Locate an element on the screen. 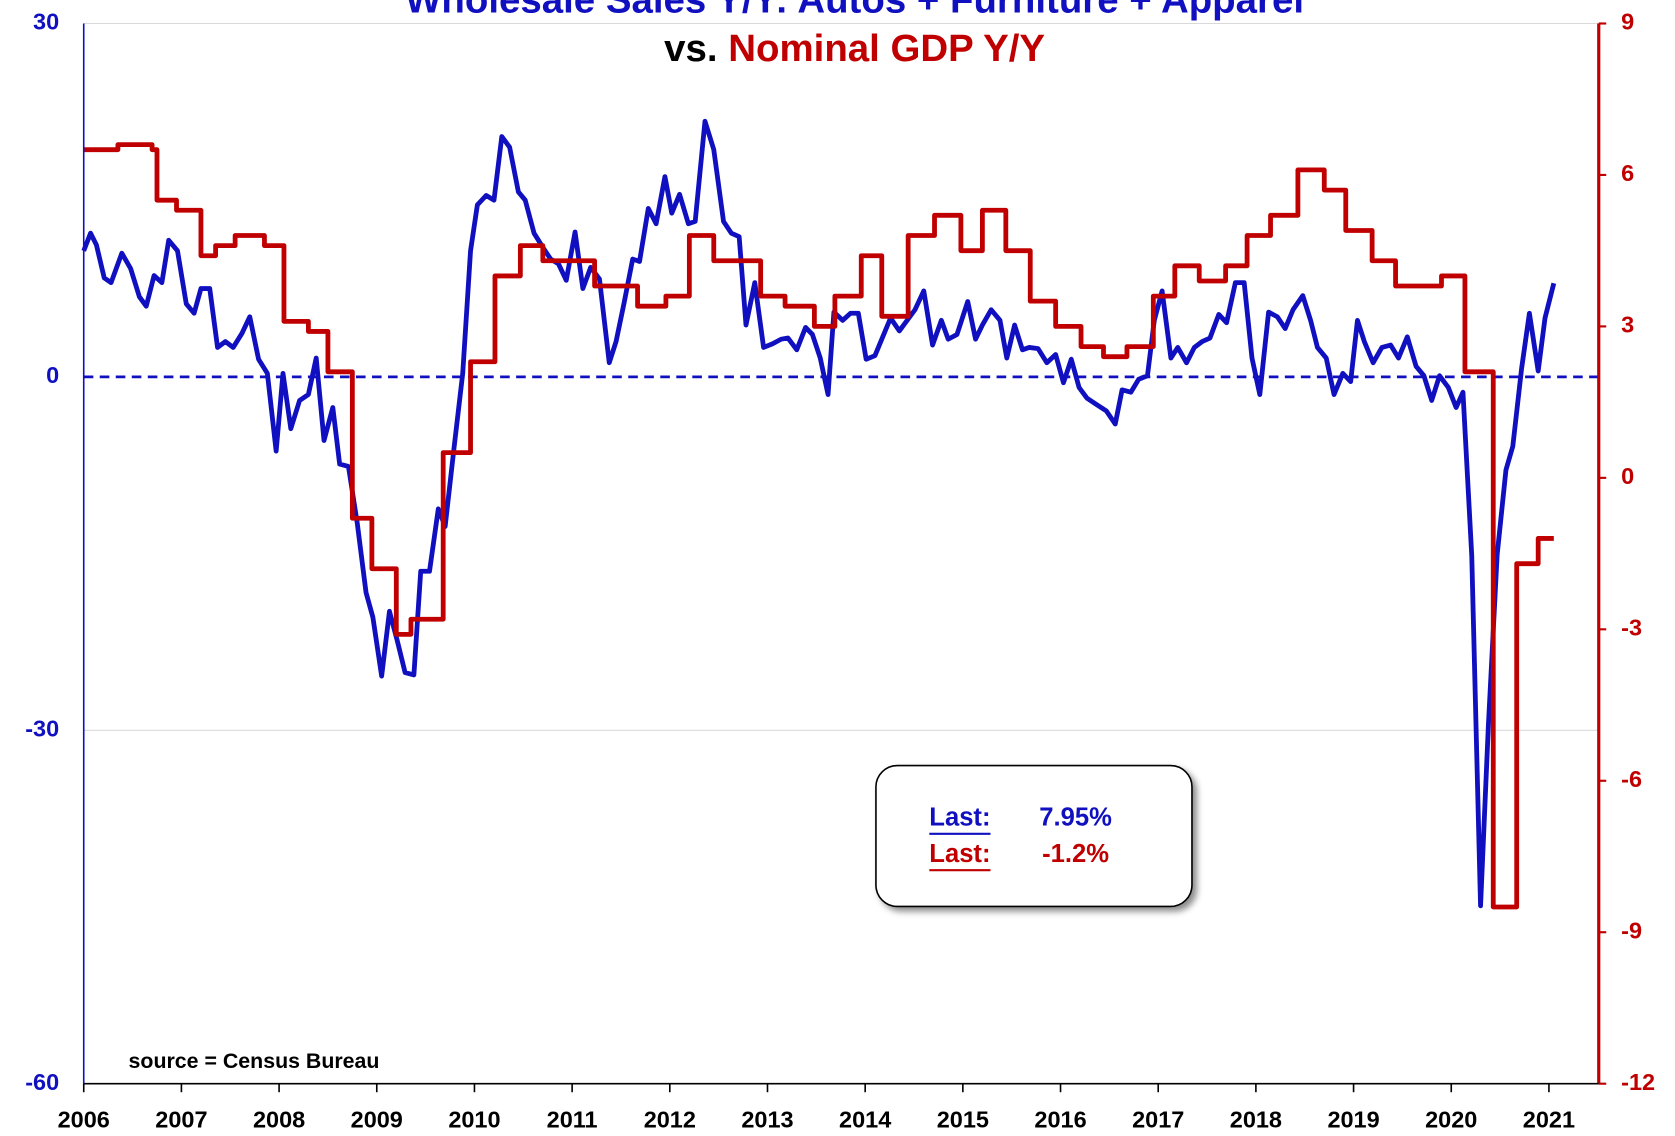  x-tick-label: 2018 is located at coordinates (1256, 1119).